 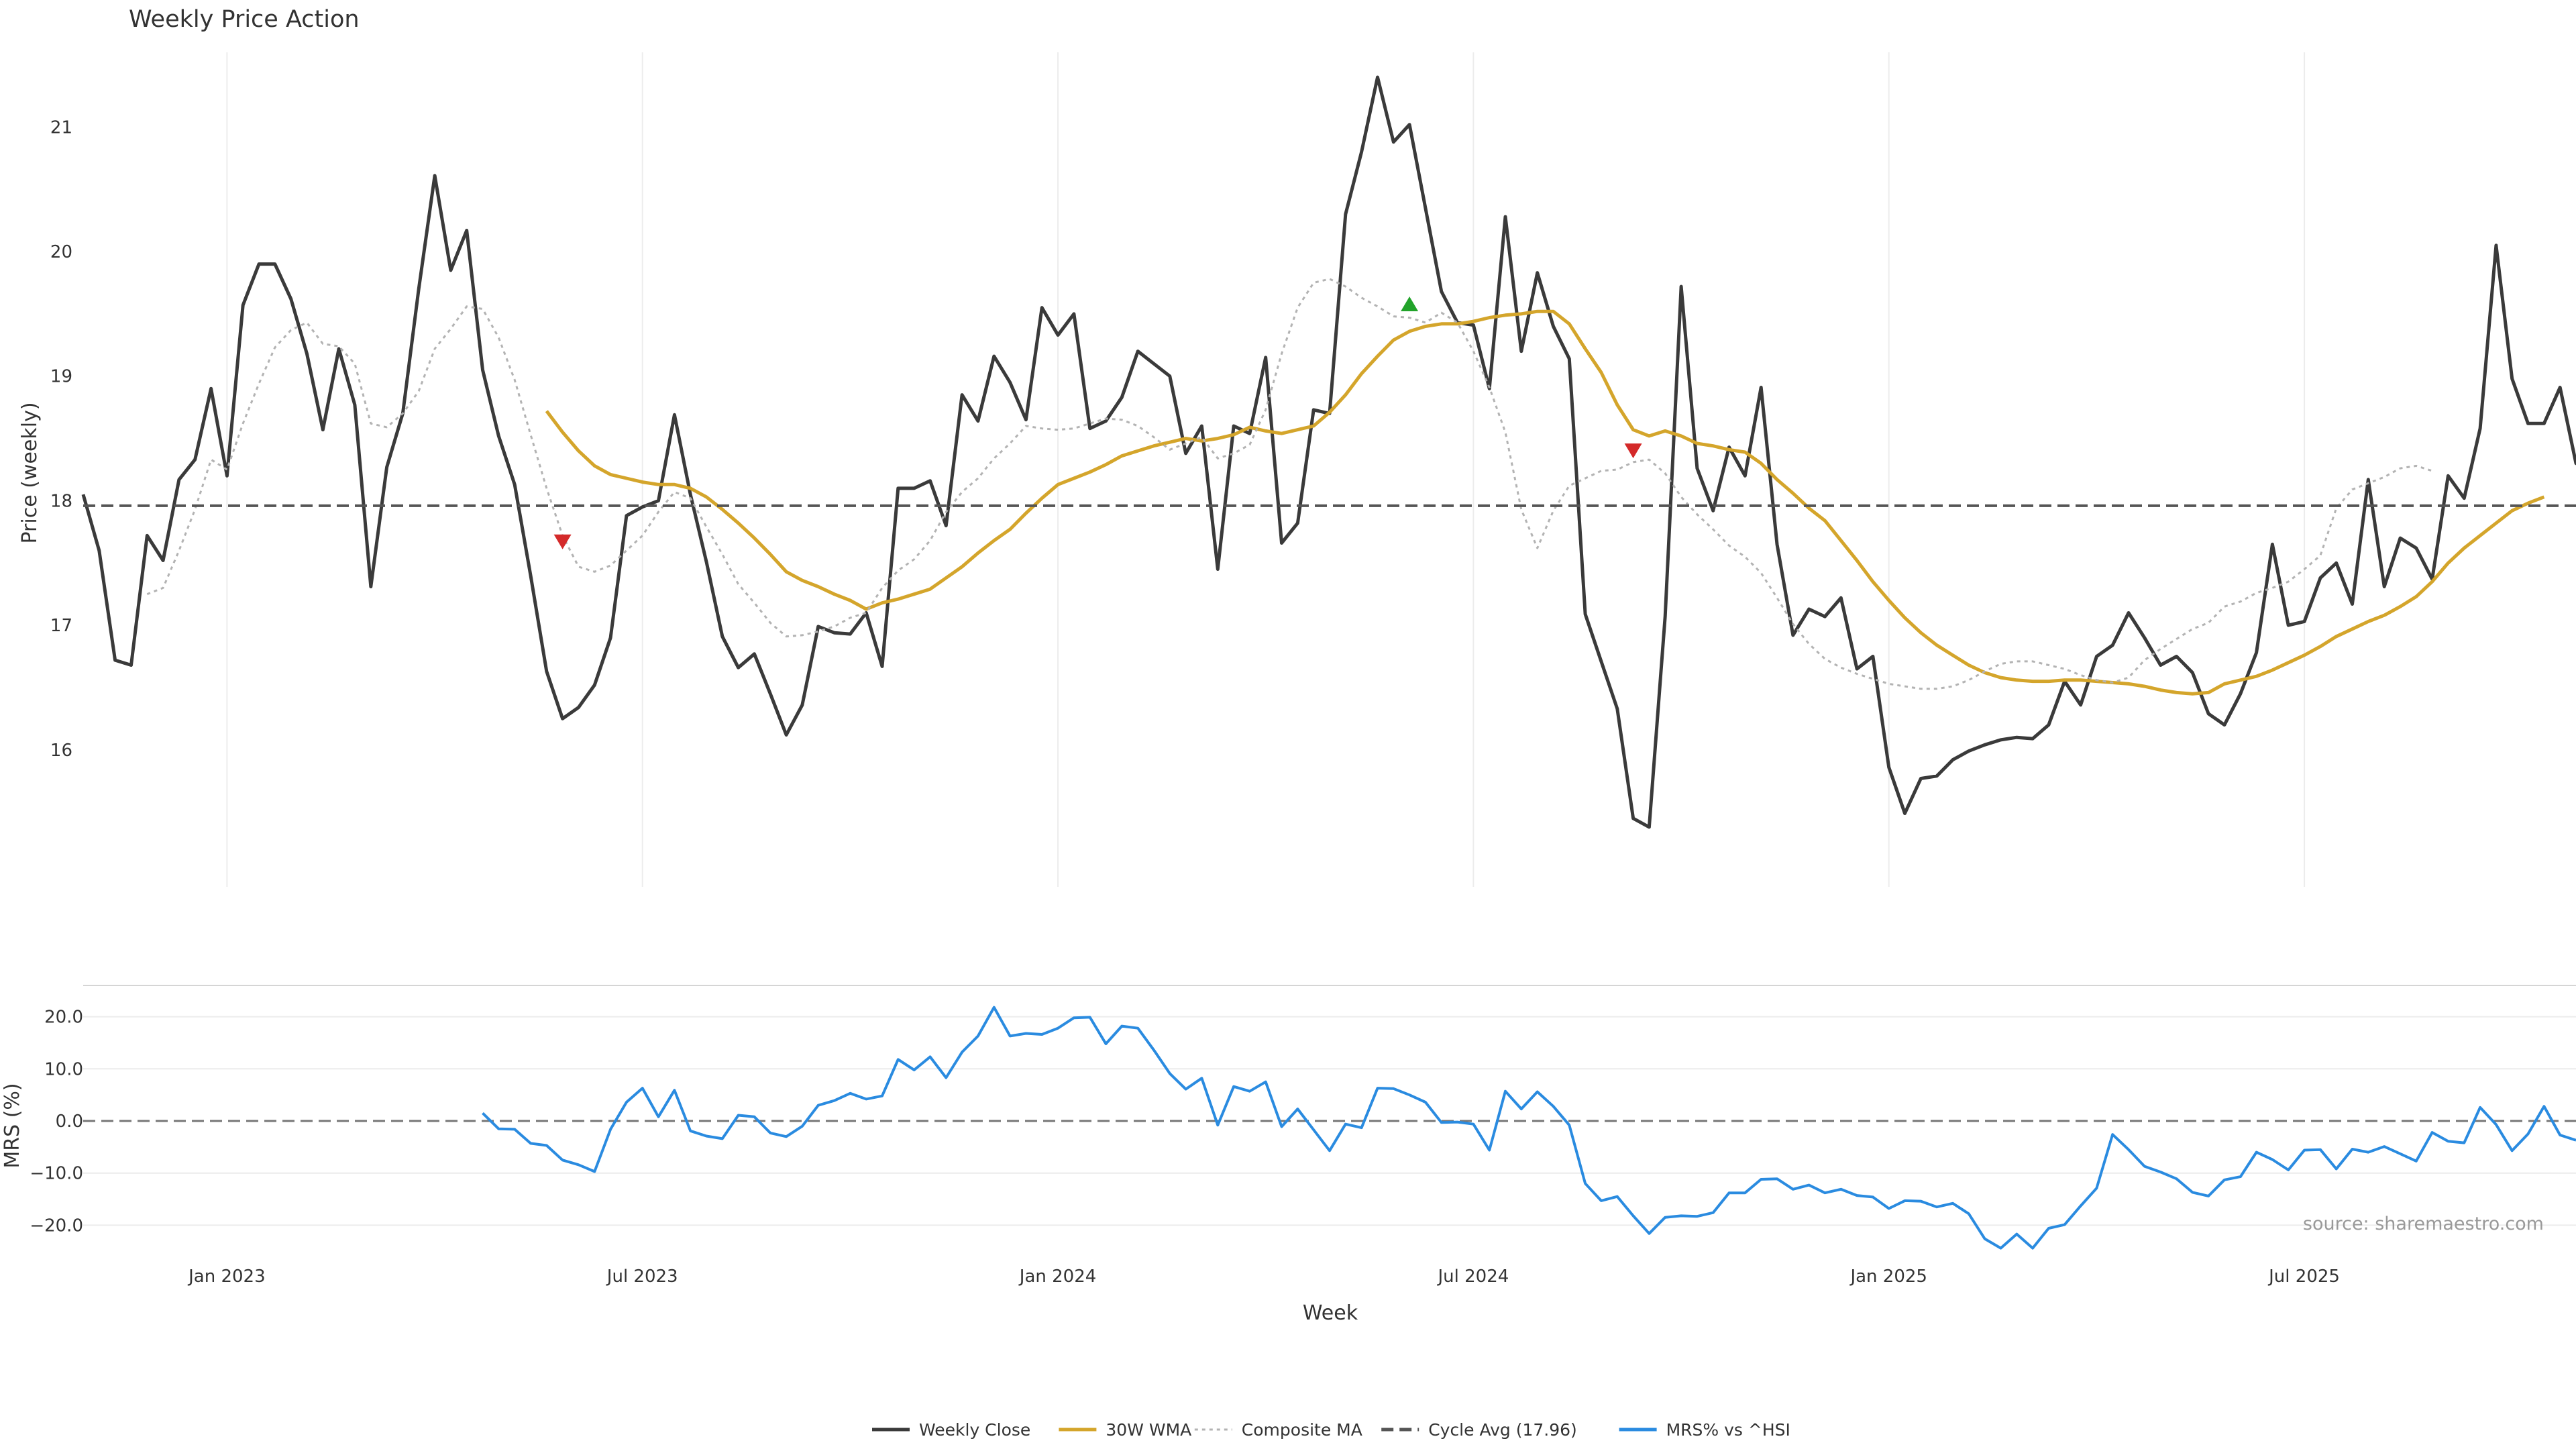 What do you see at coordinates (61, 127) in the screenshot?
I see `price-y-tick-label: 21` at bounding box center [61, 127].